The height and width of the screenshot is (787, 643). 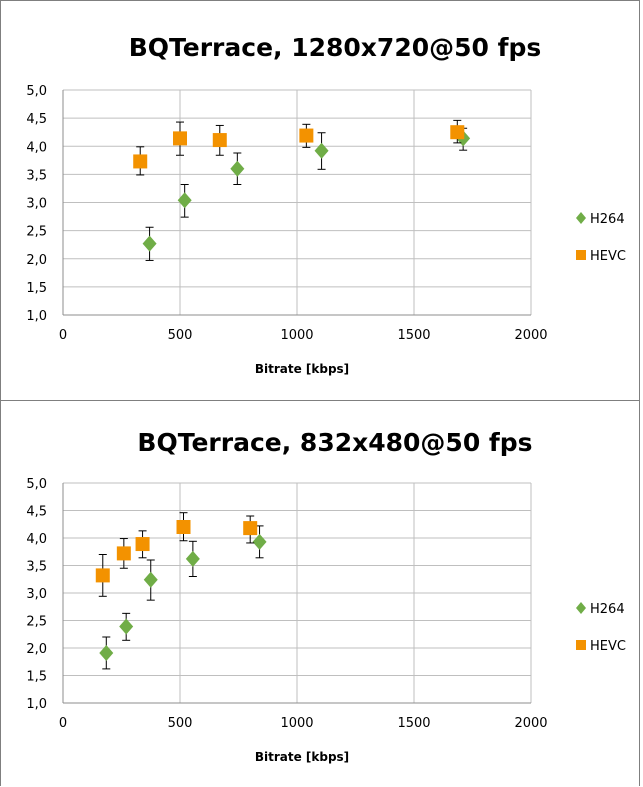 What do you see at coordinates (335, 47) in the screenshot?
I see `chart-title: BQTerrace, 1280x720@50 fps` at bounding box center [335, 47].